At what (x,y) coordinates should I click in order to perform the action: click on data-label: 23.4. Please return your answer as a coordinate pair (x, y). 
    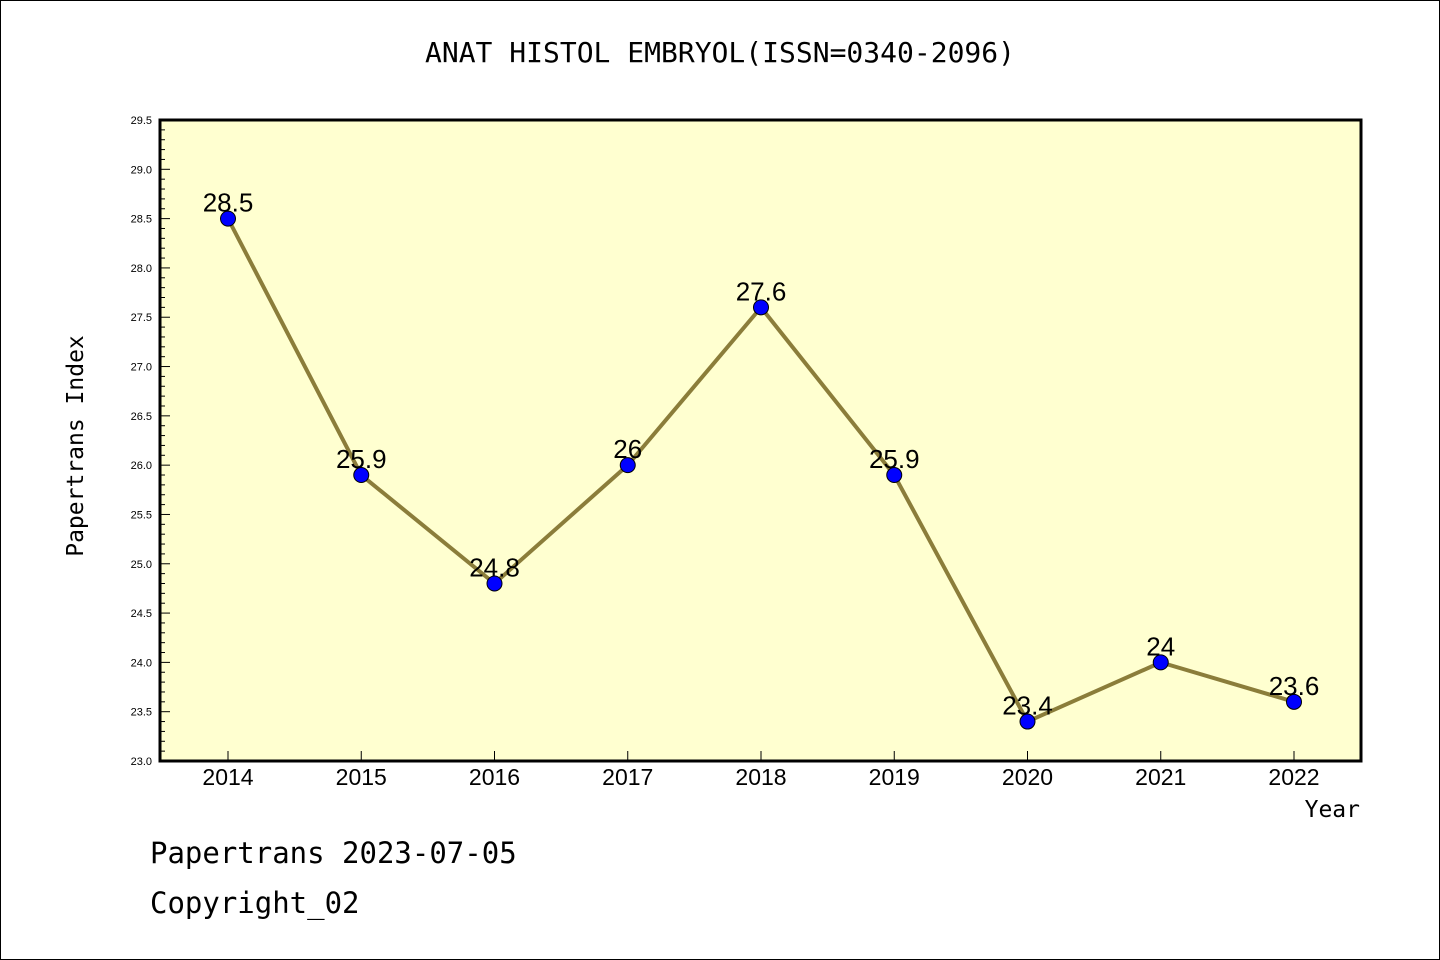
    Looking at the image, I should click on (1027, 706).